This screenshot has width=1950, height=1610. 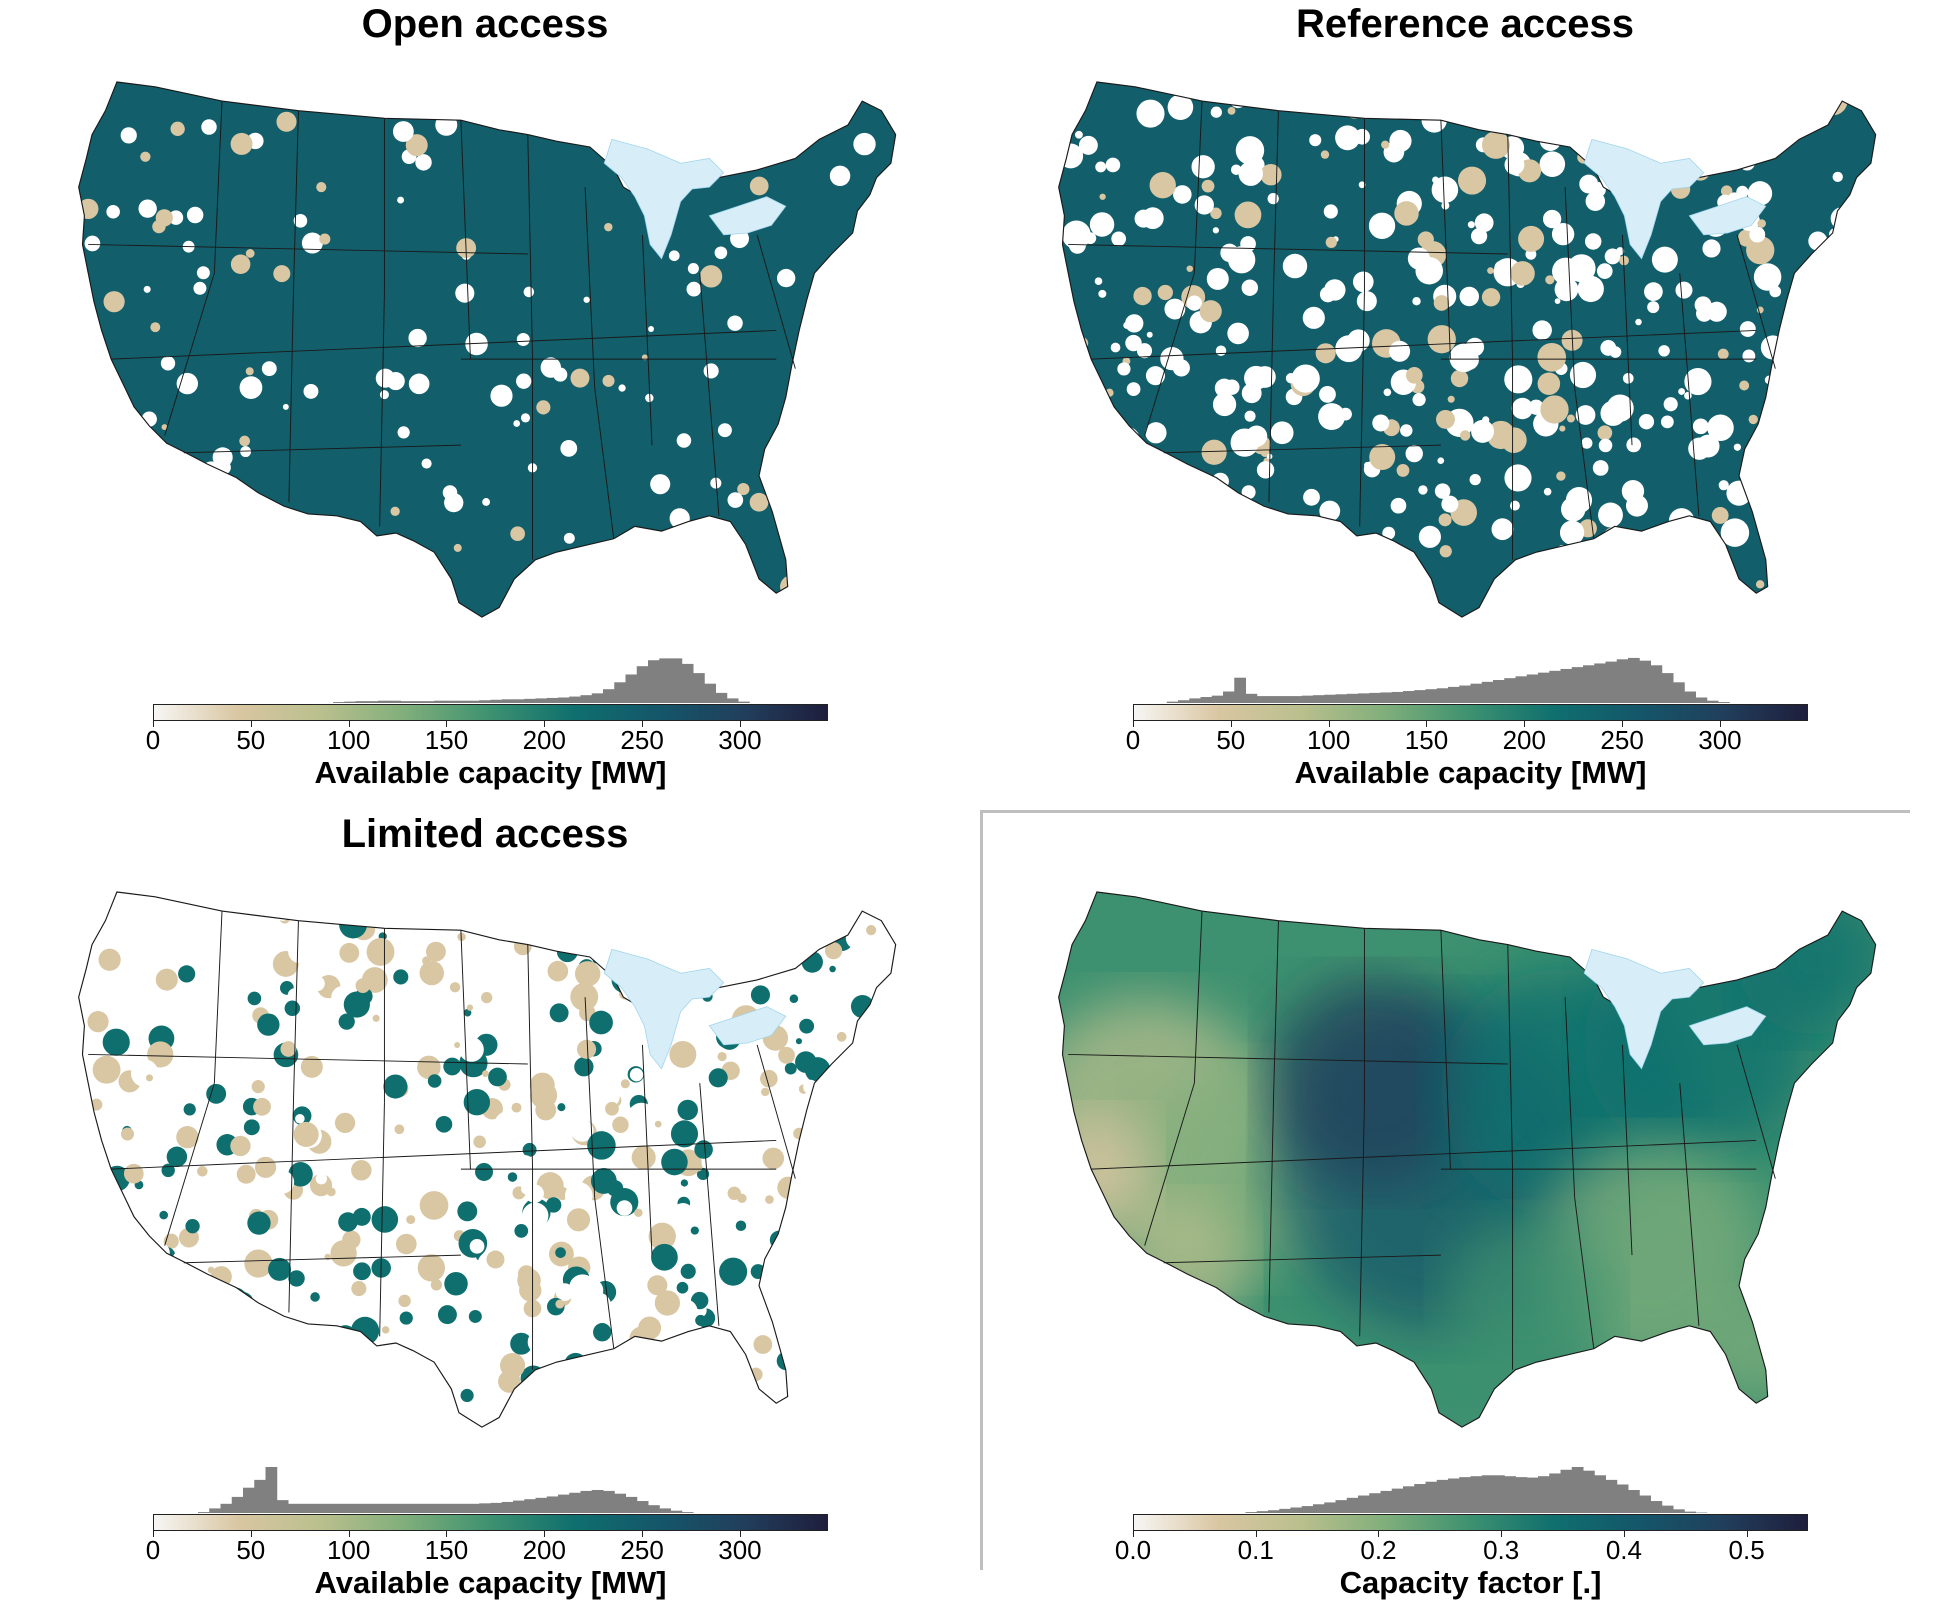 What do you see at coordinates (348, 740) in the screenshot?
I see `colorbar-tick-label: 100` at bounding box center [348, 740].